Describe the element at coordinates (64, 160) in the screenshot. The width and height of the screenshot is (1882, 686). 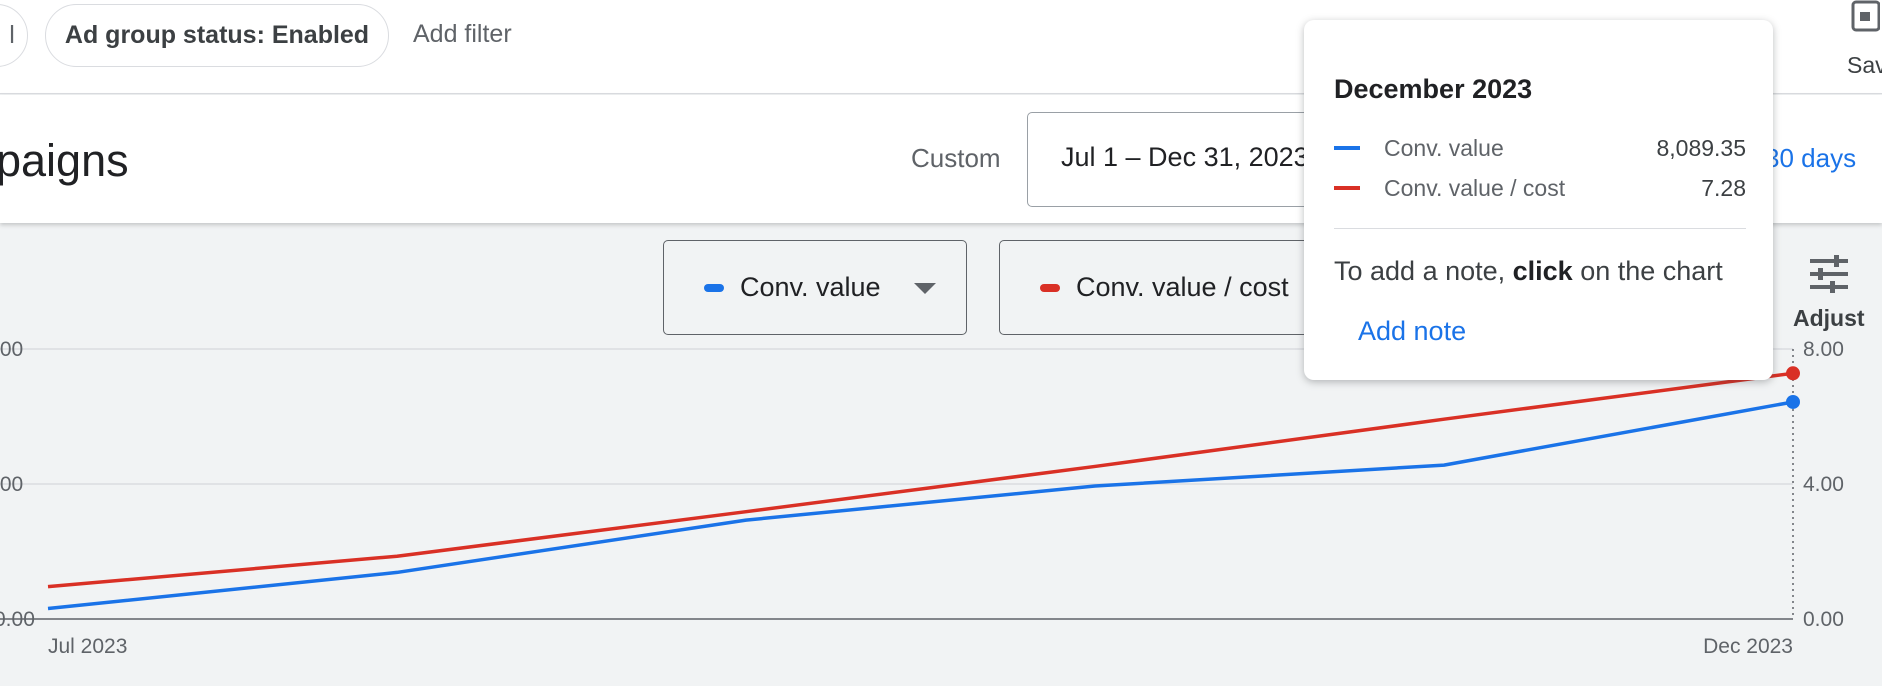
I see `page-title: paigns` at that location.